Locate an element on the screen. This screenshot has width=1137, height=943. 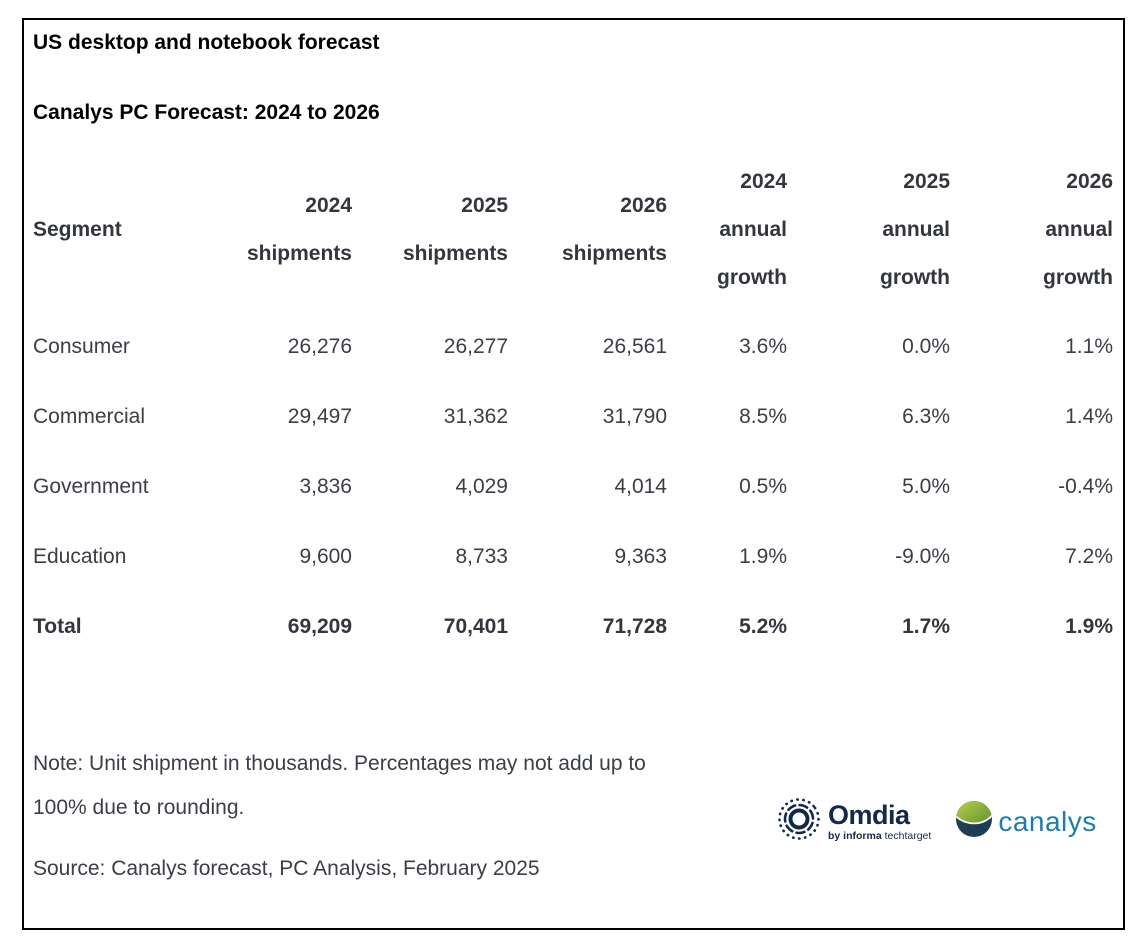
page-subtitle: US desktop and notebook forecast is located at coordinates (206, 42).